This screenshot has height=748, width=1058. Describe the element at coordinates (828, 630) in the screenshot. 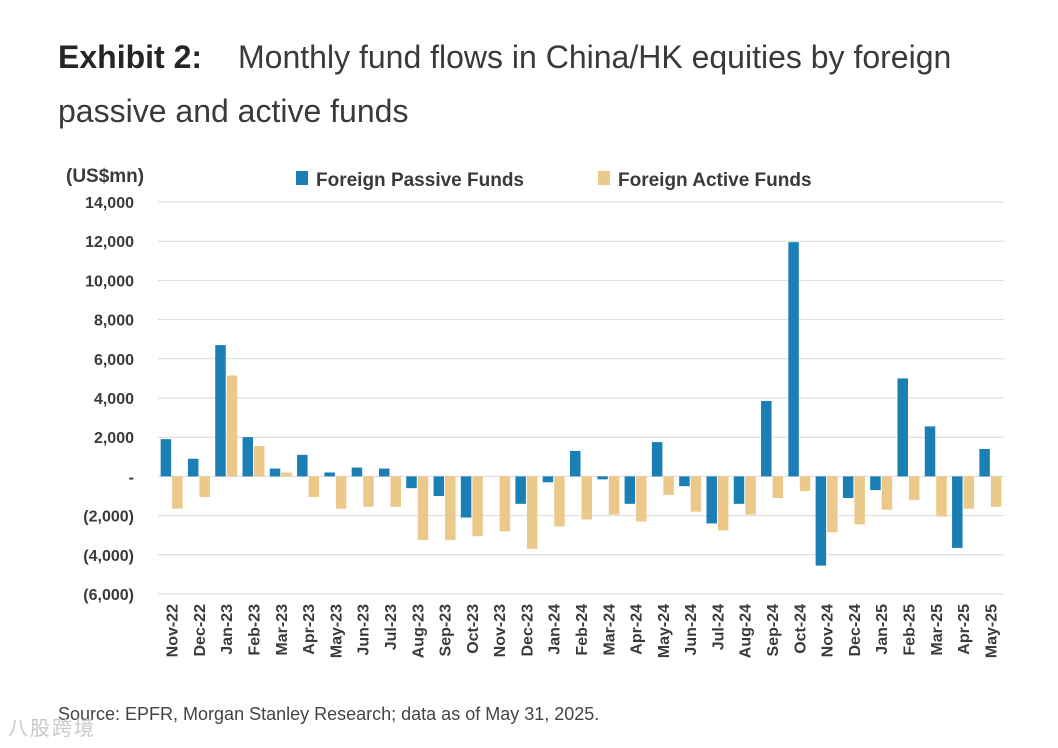

I see `x-tick-label: Nov-24` at that location.